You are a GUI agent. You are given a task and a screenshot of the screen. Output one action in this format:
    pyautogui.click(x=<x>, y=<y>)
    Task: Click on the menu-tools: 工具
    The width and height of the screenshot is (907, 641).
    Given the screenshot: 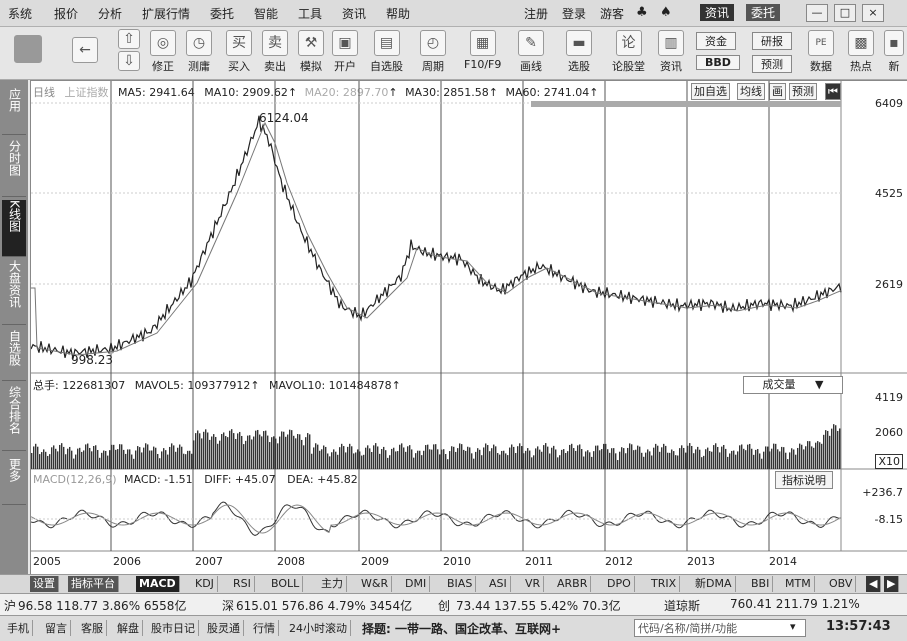 What is the action you would take?
    pyautogui.click(x=310, y=14)
    